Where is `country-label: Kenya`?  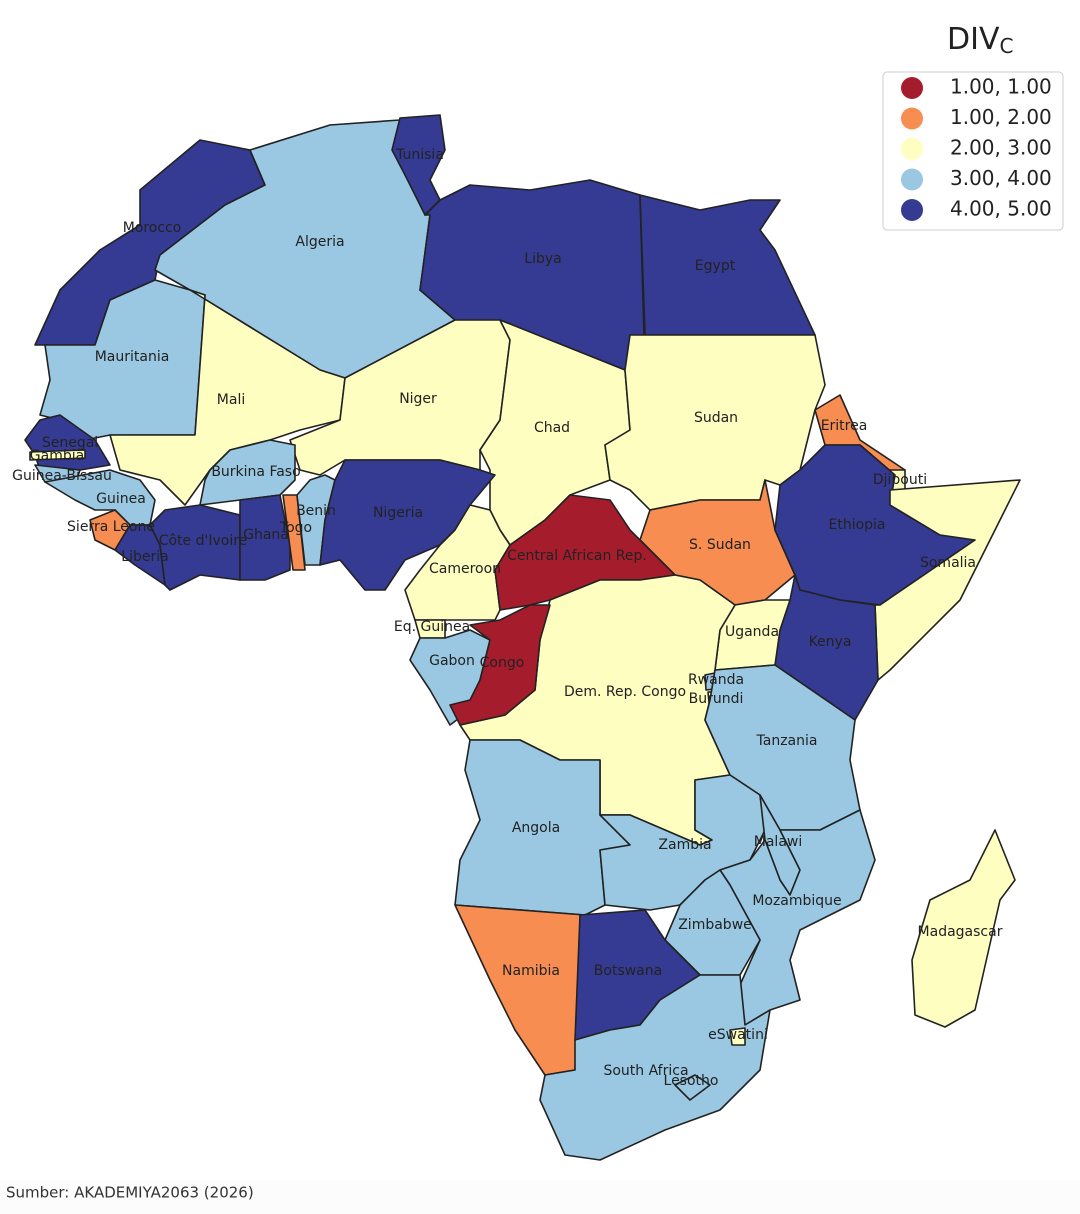 country-label: Kenya is located at coordinates (830, 642).